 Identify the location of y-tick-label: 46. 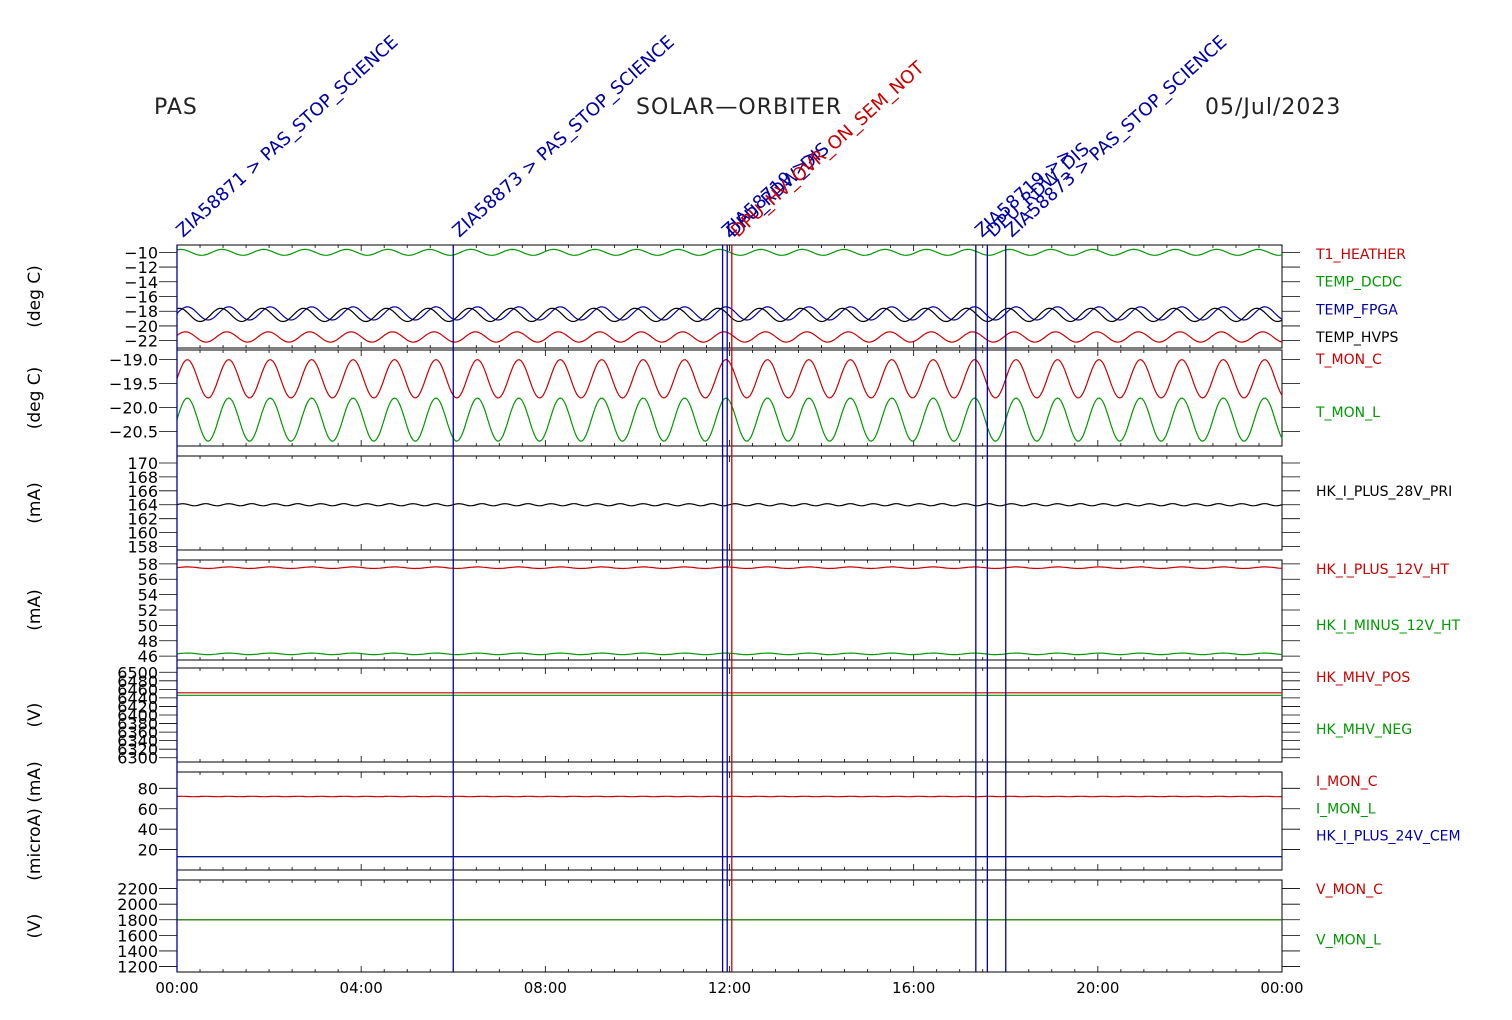
(148, 656).